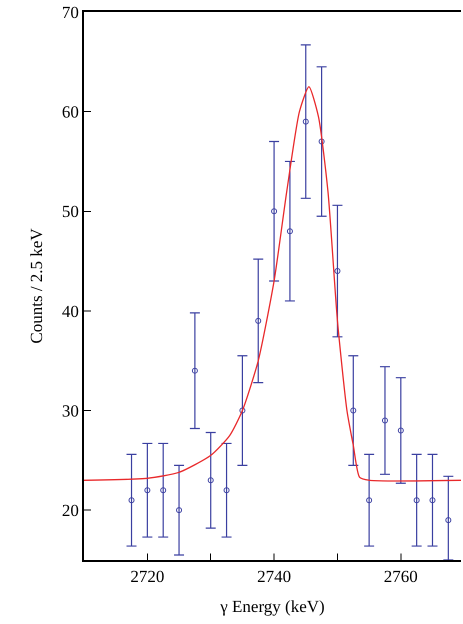 The image size is (463, 624). What do you see at coordinates (36, 286) in the screenshot?
I see `y-axis-title: Counts / 2.5 keV` at bounding box center [36, 286].